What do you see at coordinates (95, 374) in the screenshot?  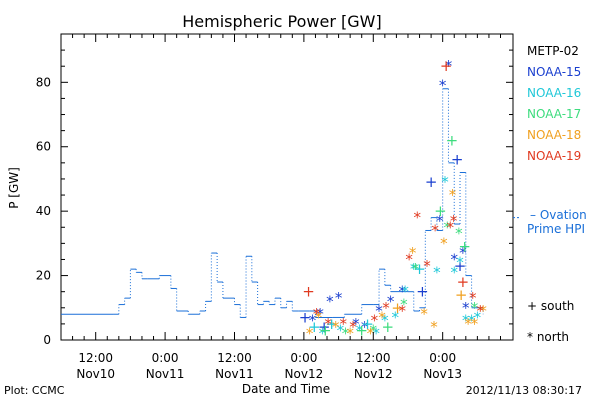 I see `x-tick-date-label: Nov10` at bounding box center [95, 374].